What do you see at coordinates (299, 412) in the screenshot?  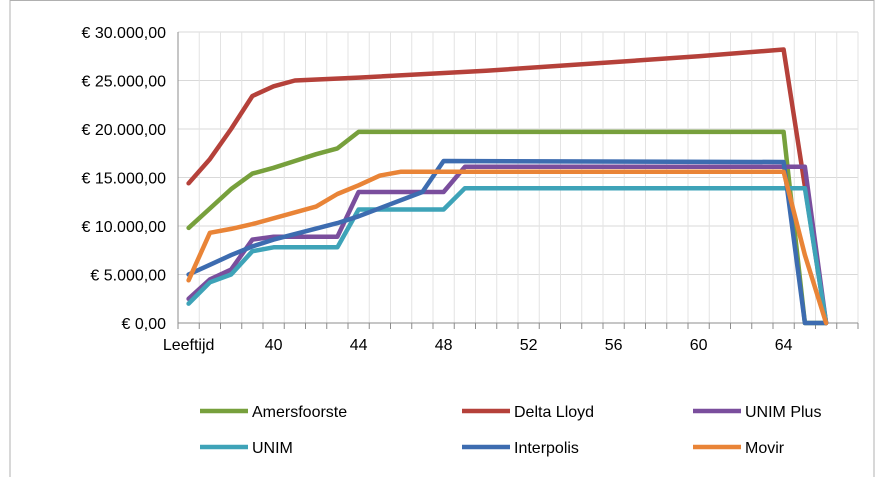 I see `legend-label: Amersfoorste` at bounding box center [299, 412].